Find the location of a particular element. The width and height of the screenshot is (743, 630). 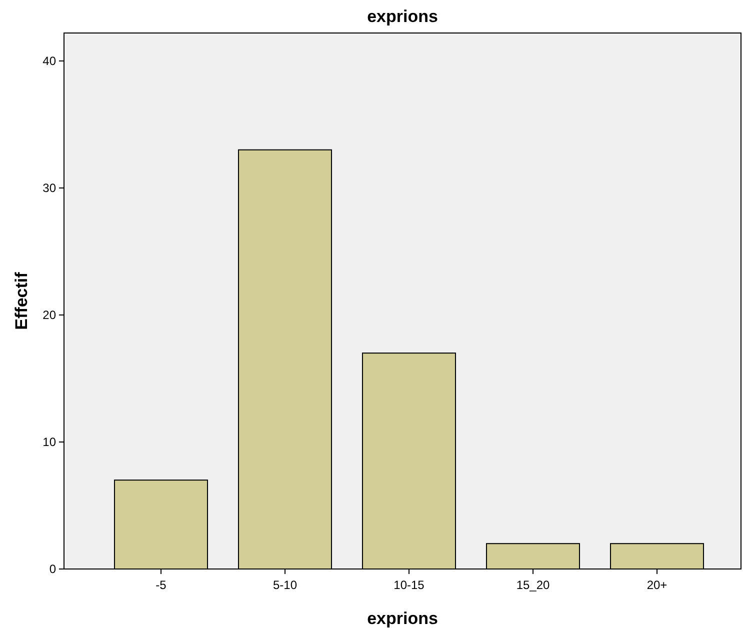

x-tick-label: 20+ is located at coordinates (657, 585).